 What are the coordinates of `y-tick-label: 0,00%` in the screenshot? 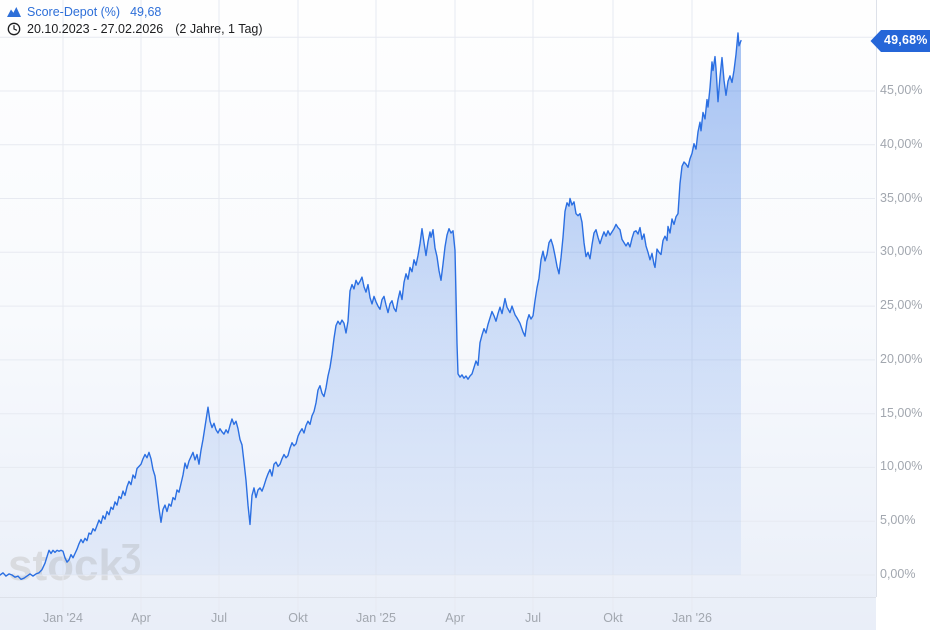 It's located at (898, 574).